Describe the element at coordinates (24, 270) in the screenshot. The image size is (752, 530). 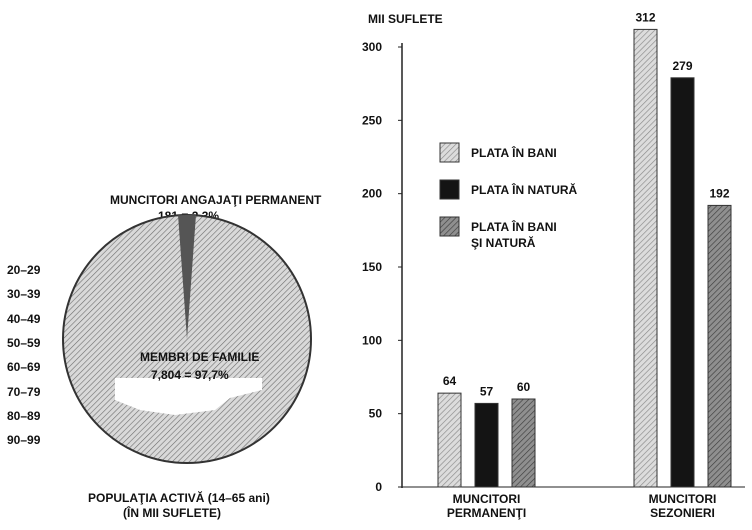
I see `age-group-label: 20–29` at that location.